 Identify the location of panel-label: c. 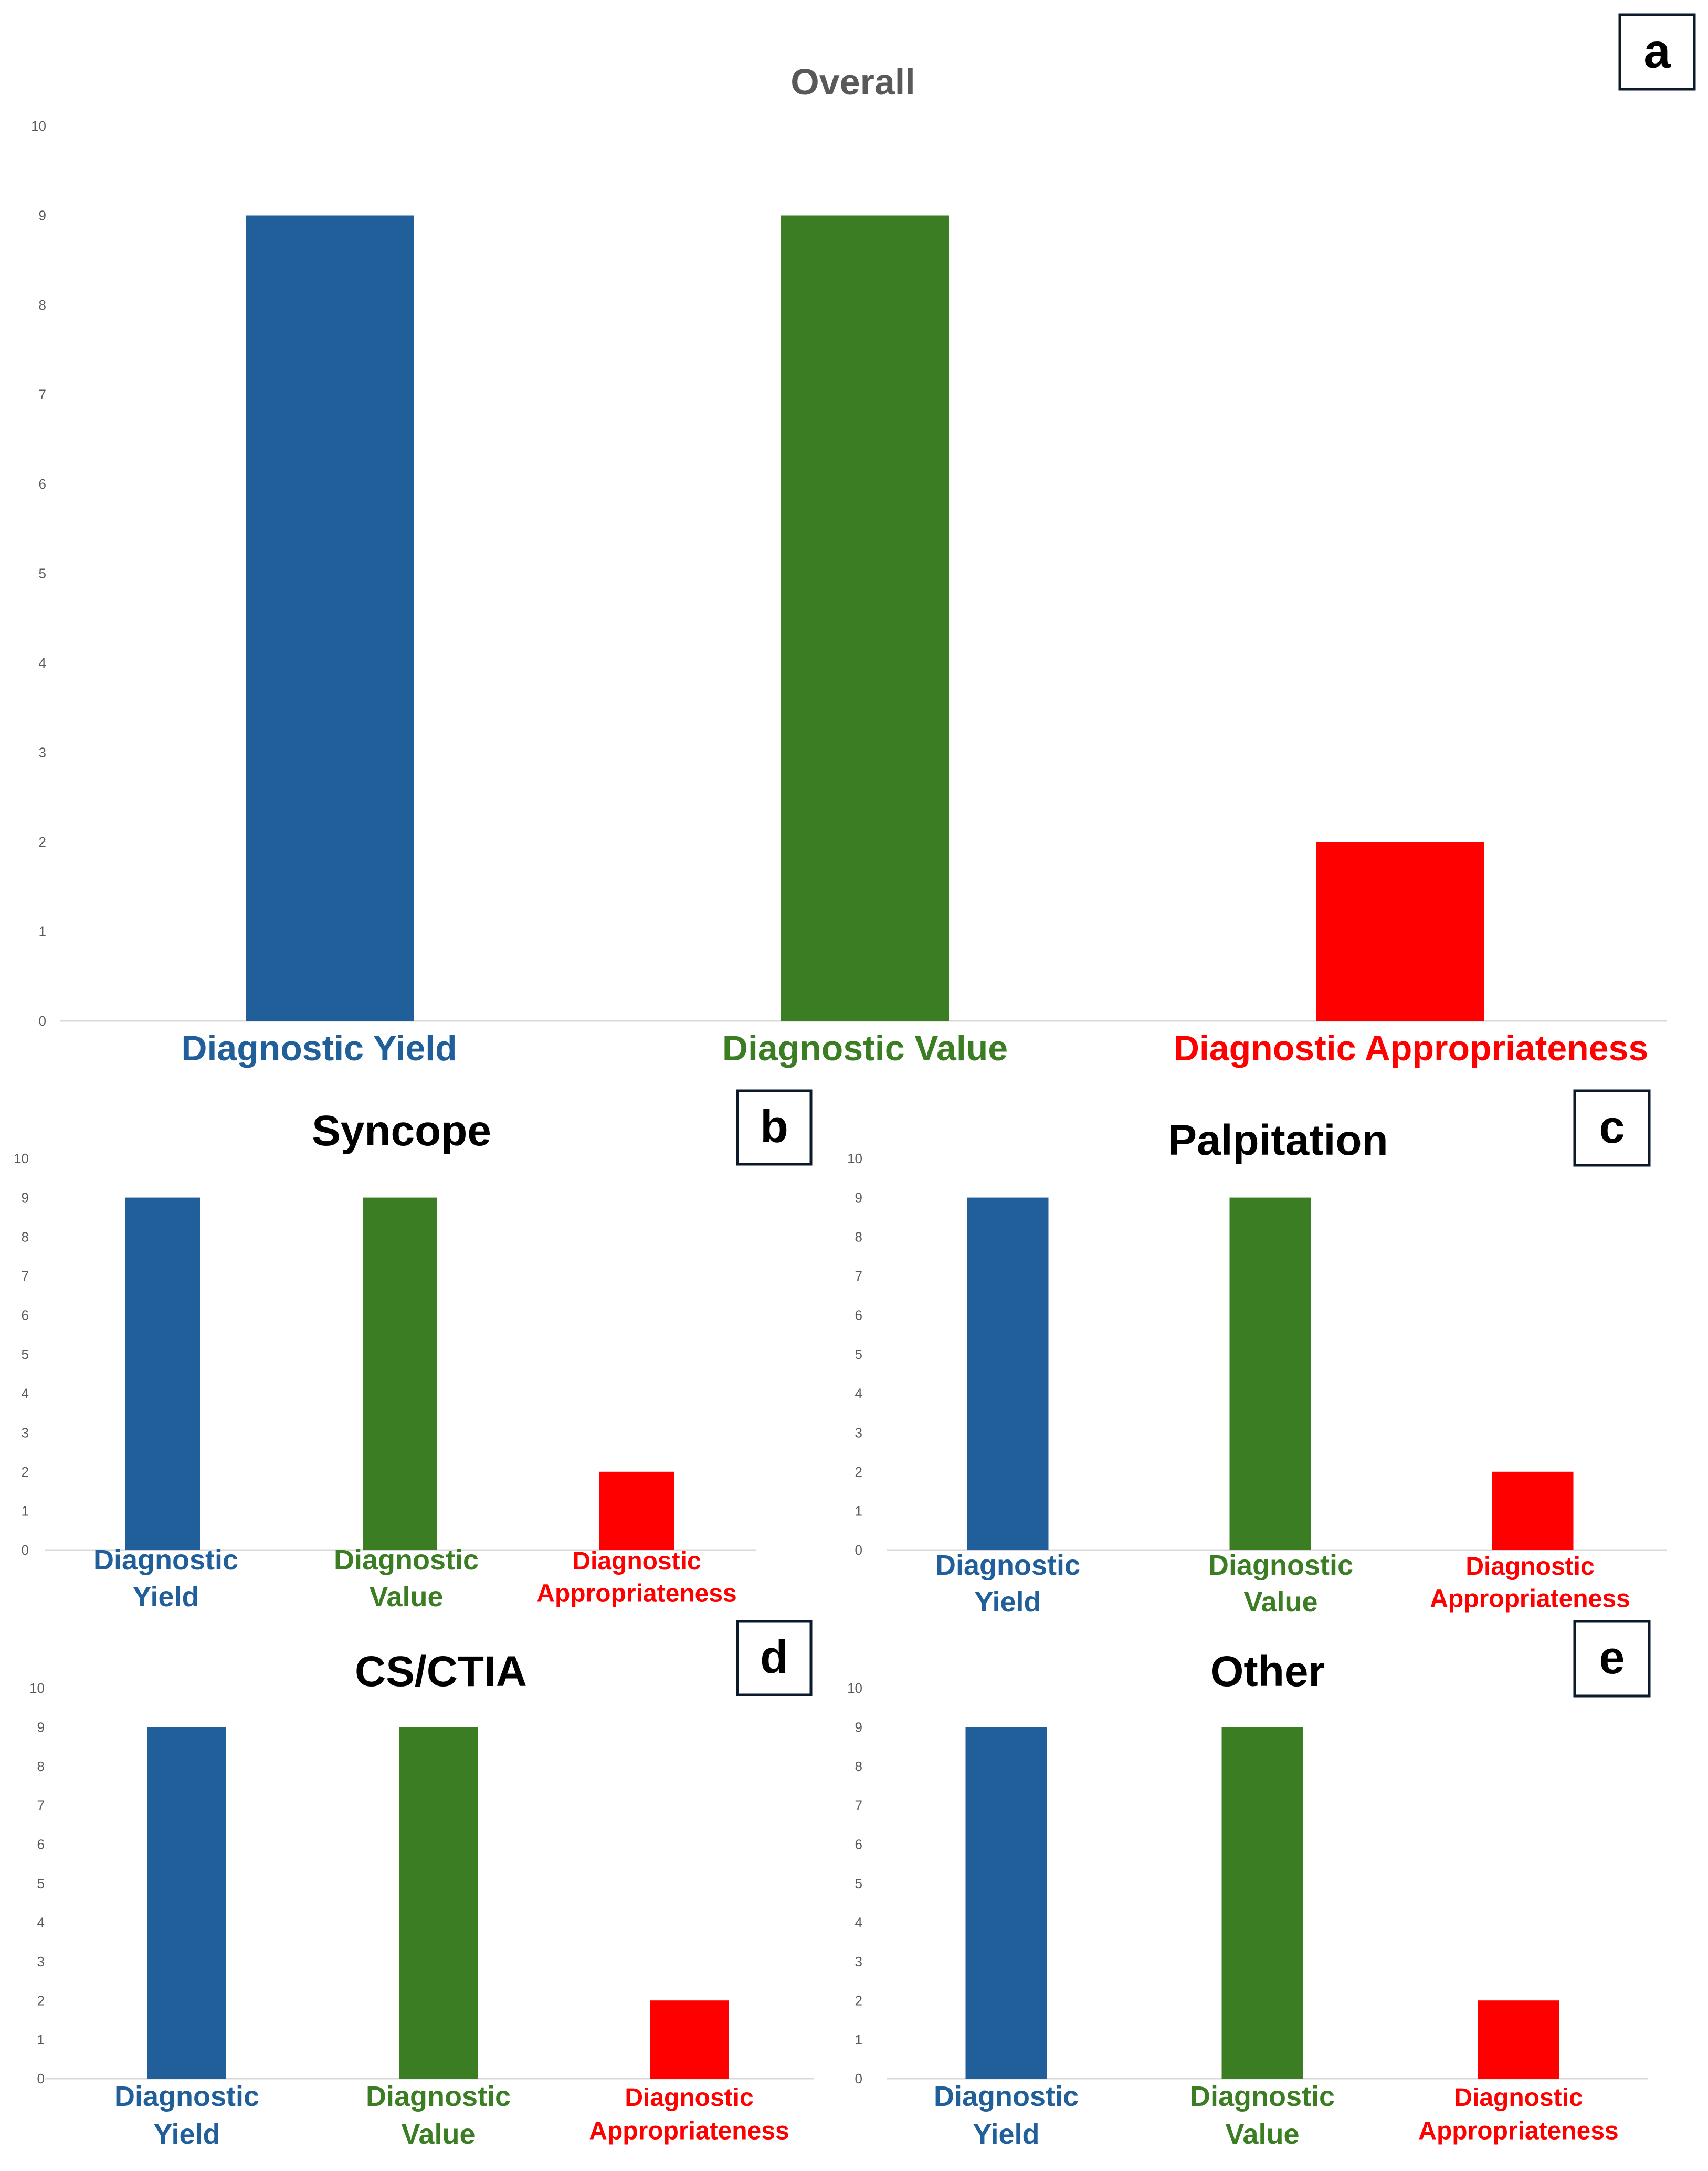
(1612, 1127).